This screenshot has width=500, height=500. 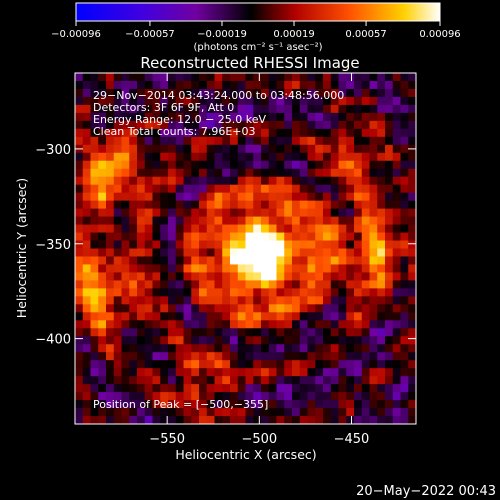 I want to click on y-tick-label: −350, so click(x=53, y=245).